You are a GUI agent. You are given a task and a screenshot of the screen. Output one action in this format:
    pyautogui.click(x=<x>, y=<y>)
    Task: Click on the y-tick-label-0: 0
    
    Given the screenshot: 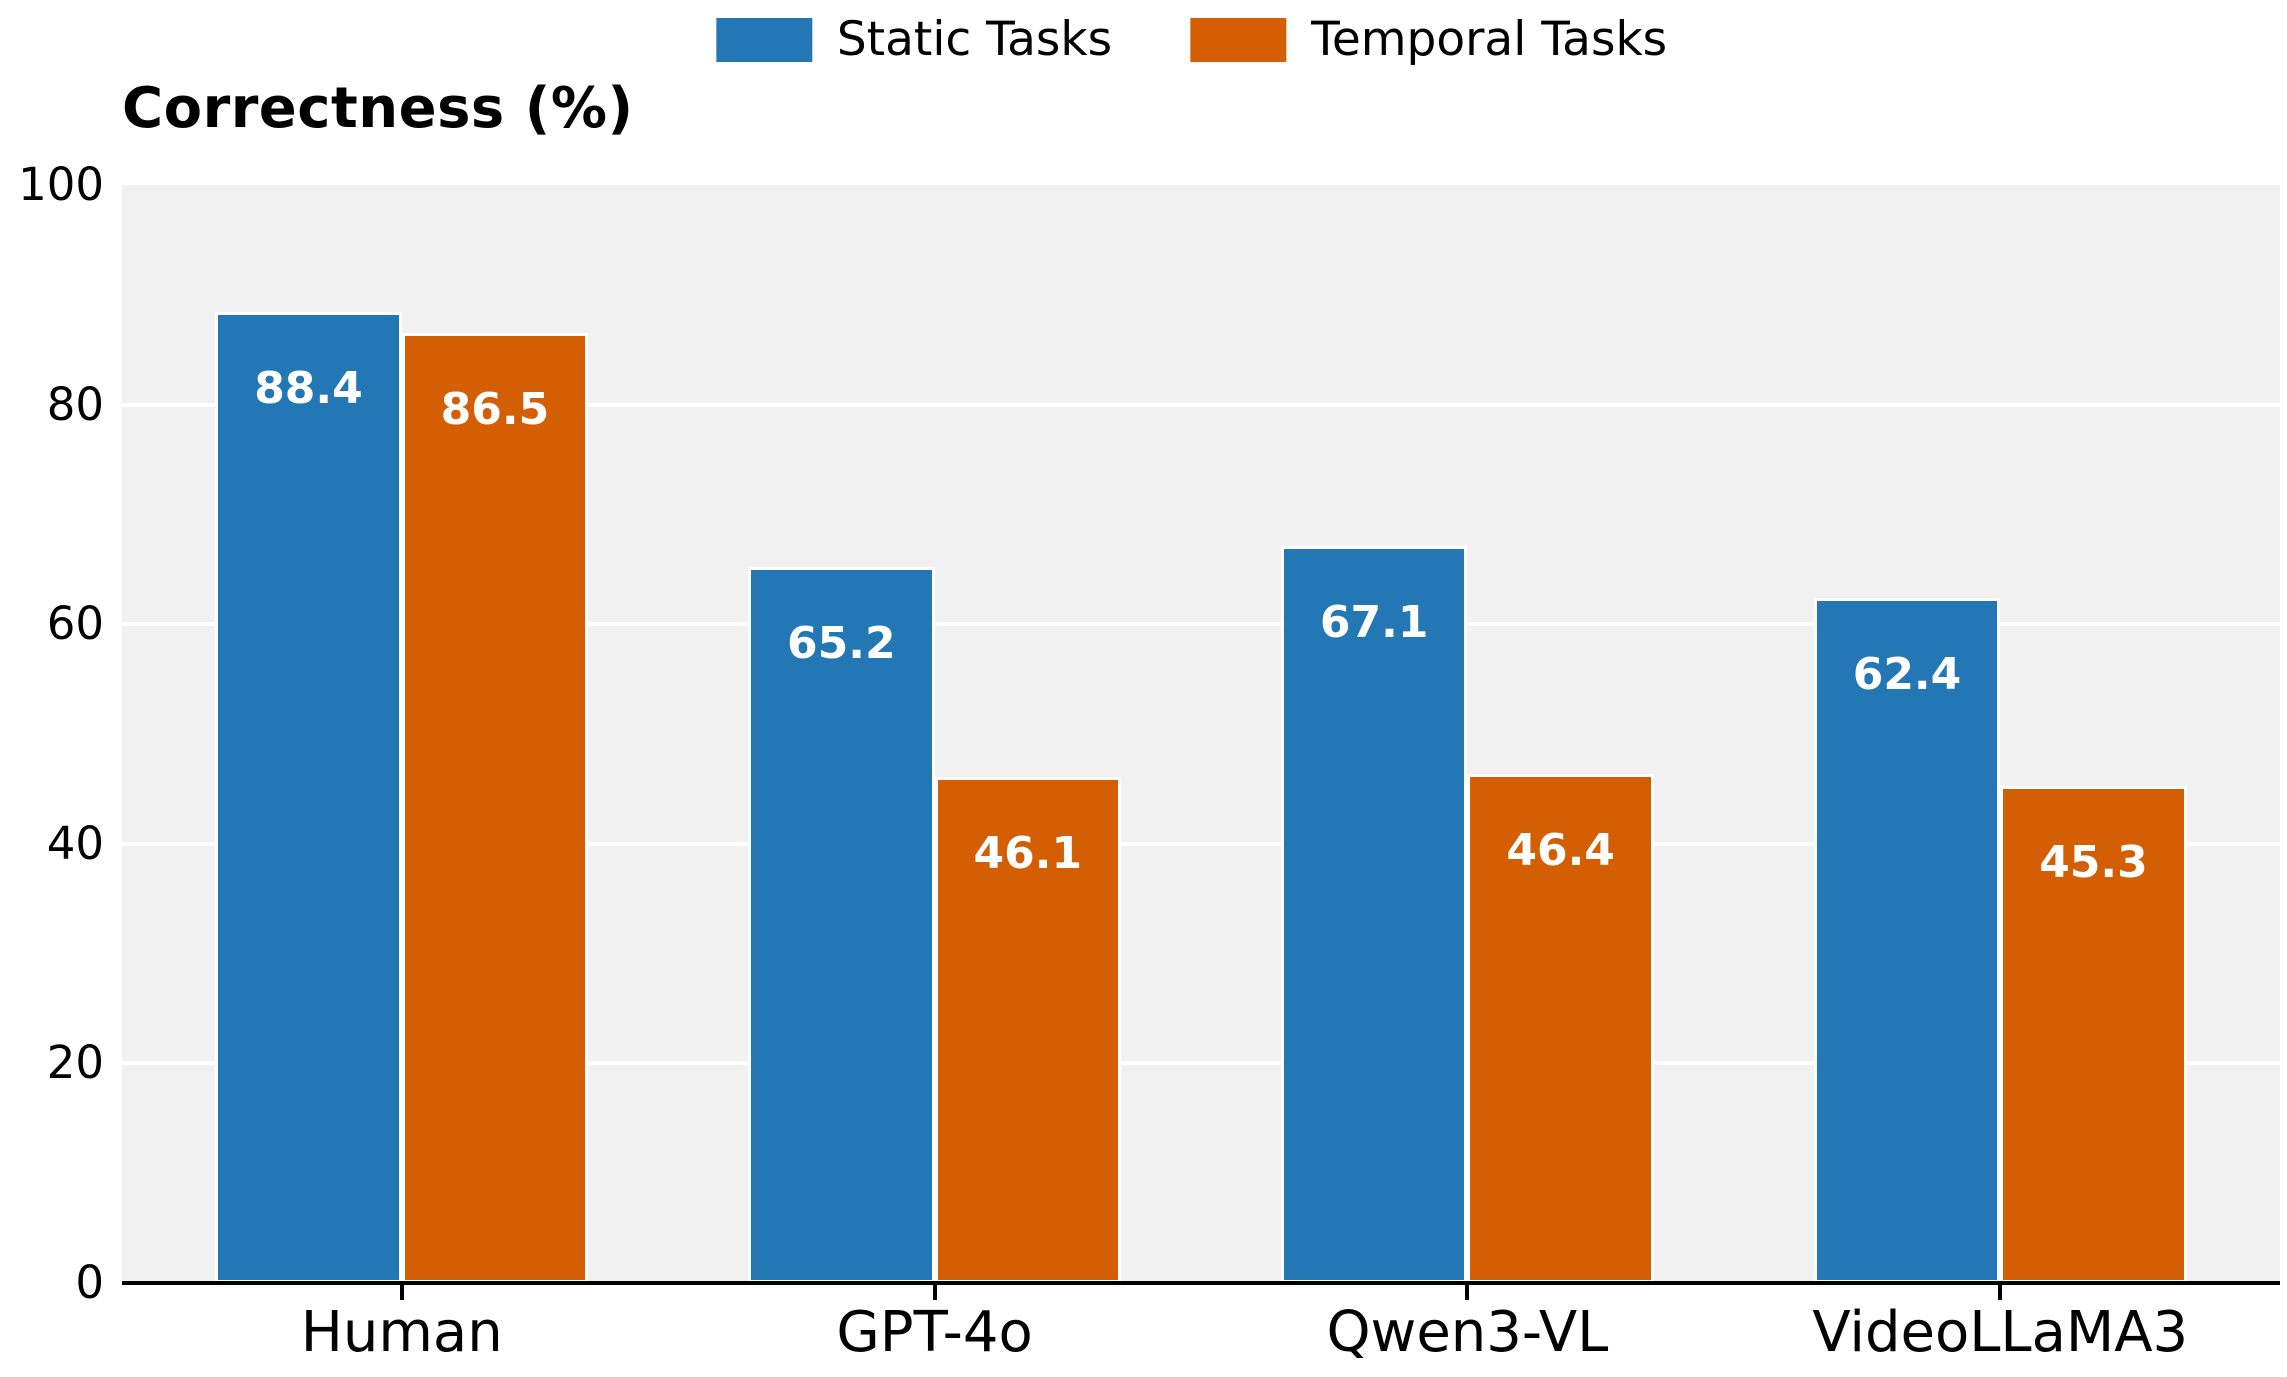 What is the action you would take?
    pyautogui.click(x=89, y=1282)
    